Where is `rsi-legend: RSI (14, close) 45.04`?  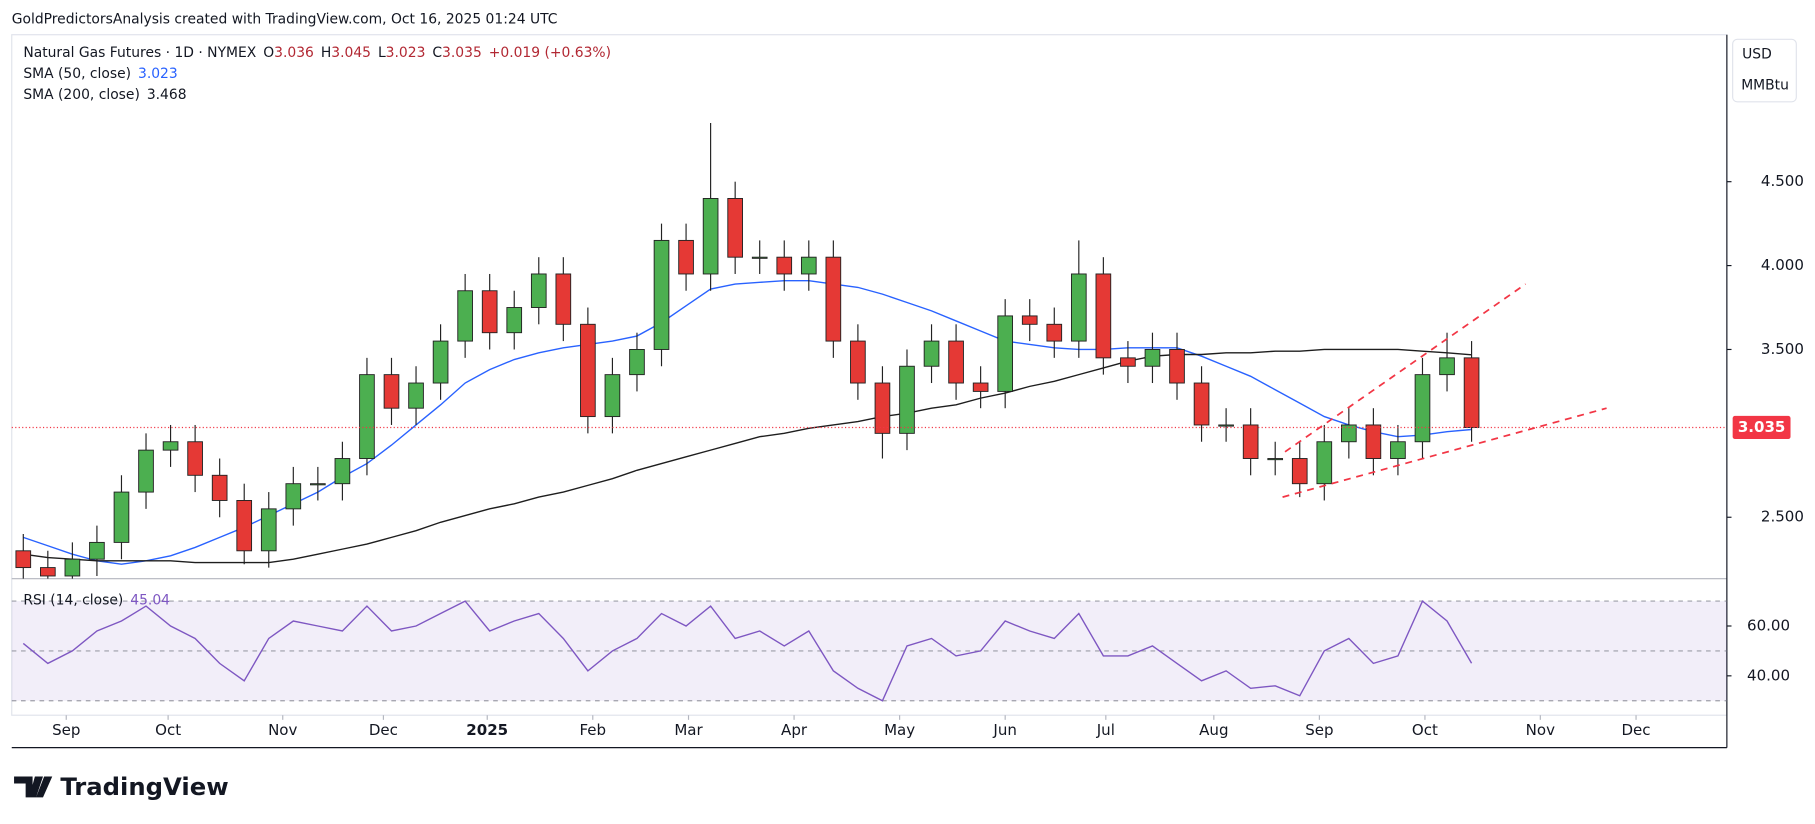
rsi-legend: RSI (14, close) 45.04 is located at coordinates (96, 601).